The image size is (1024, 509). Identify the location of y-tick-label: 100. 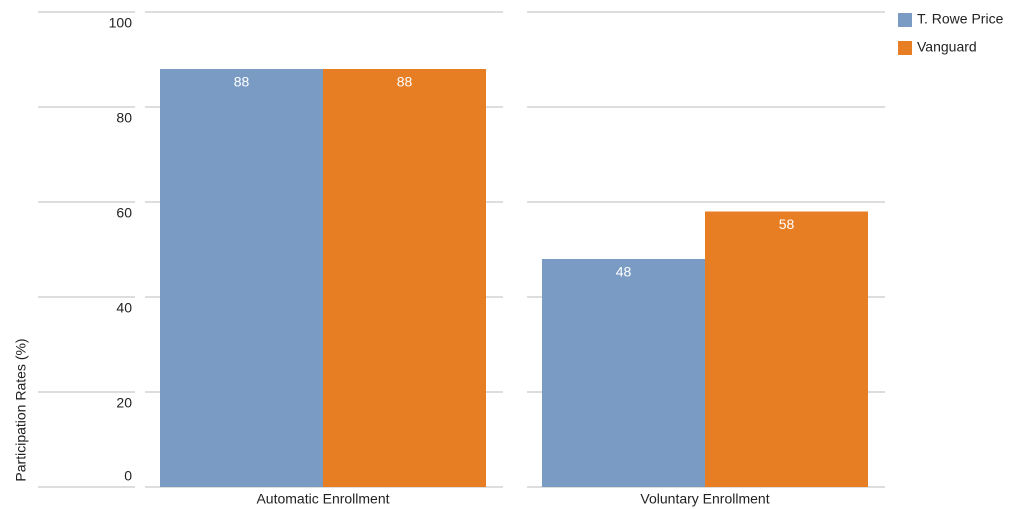
(121, 23).